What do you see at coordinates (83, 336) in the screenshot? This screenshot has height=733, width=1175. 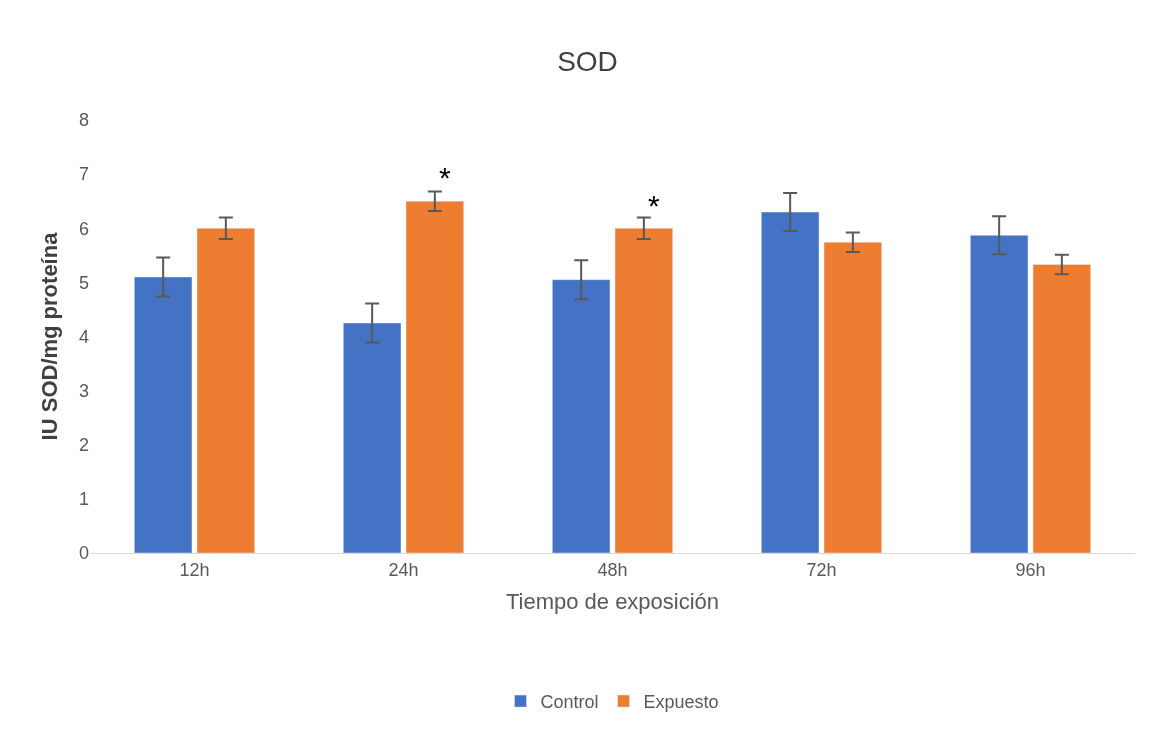 I see `y-tick-label: 4` at bounding box center [83, 336].